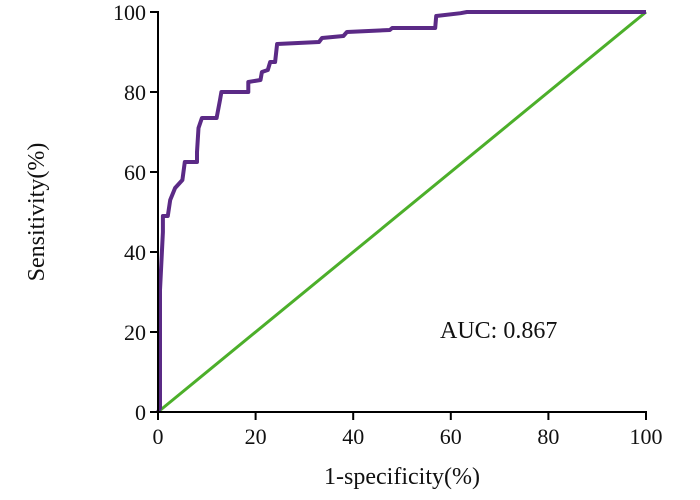  I want to click on y-tick-label: 0, so click(140, 412).